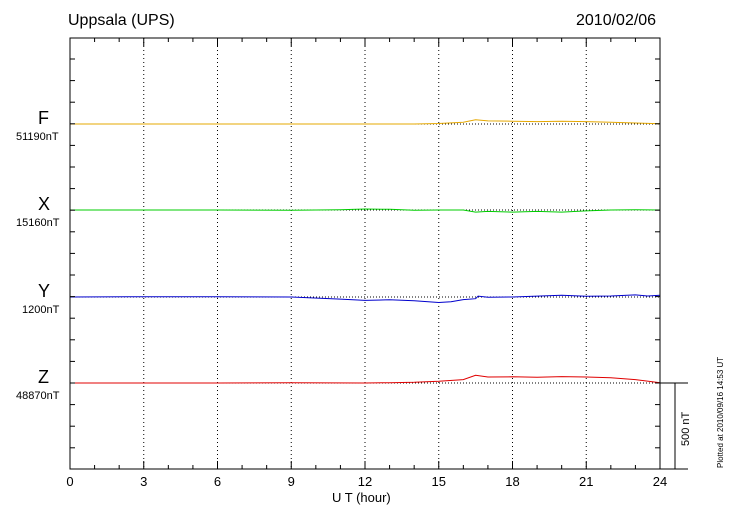 The image size is (730, 520). Describe the element at coordinates (43, 118) in the screenshot. I see `series-label-f: F` at that location.